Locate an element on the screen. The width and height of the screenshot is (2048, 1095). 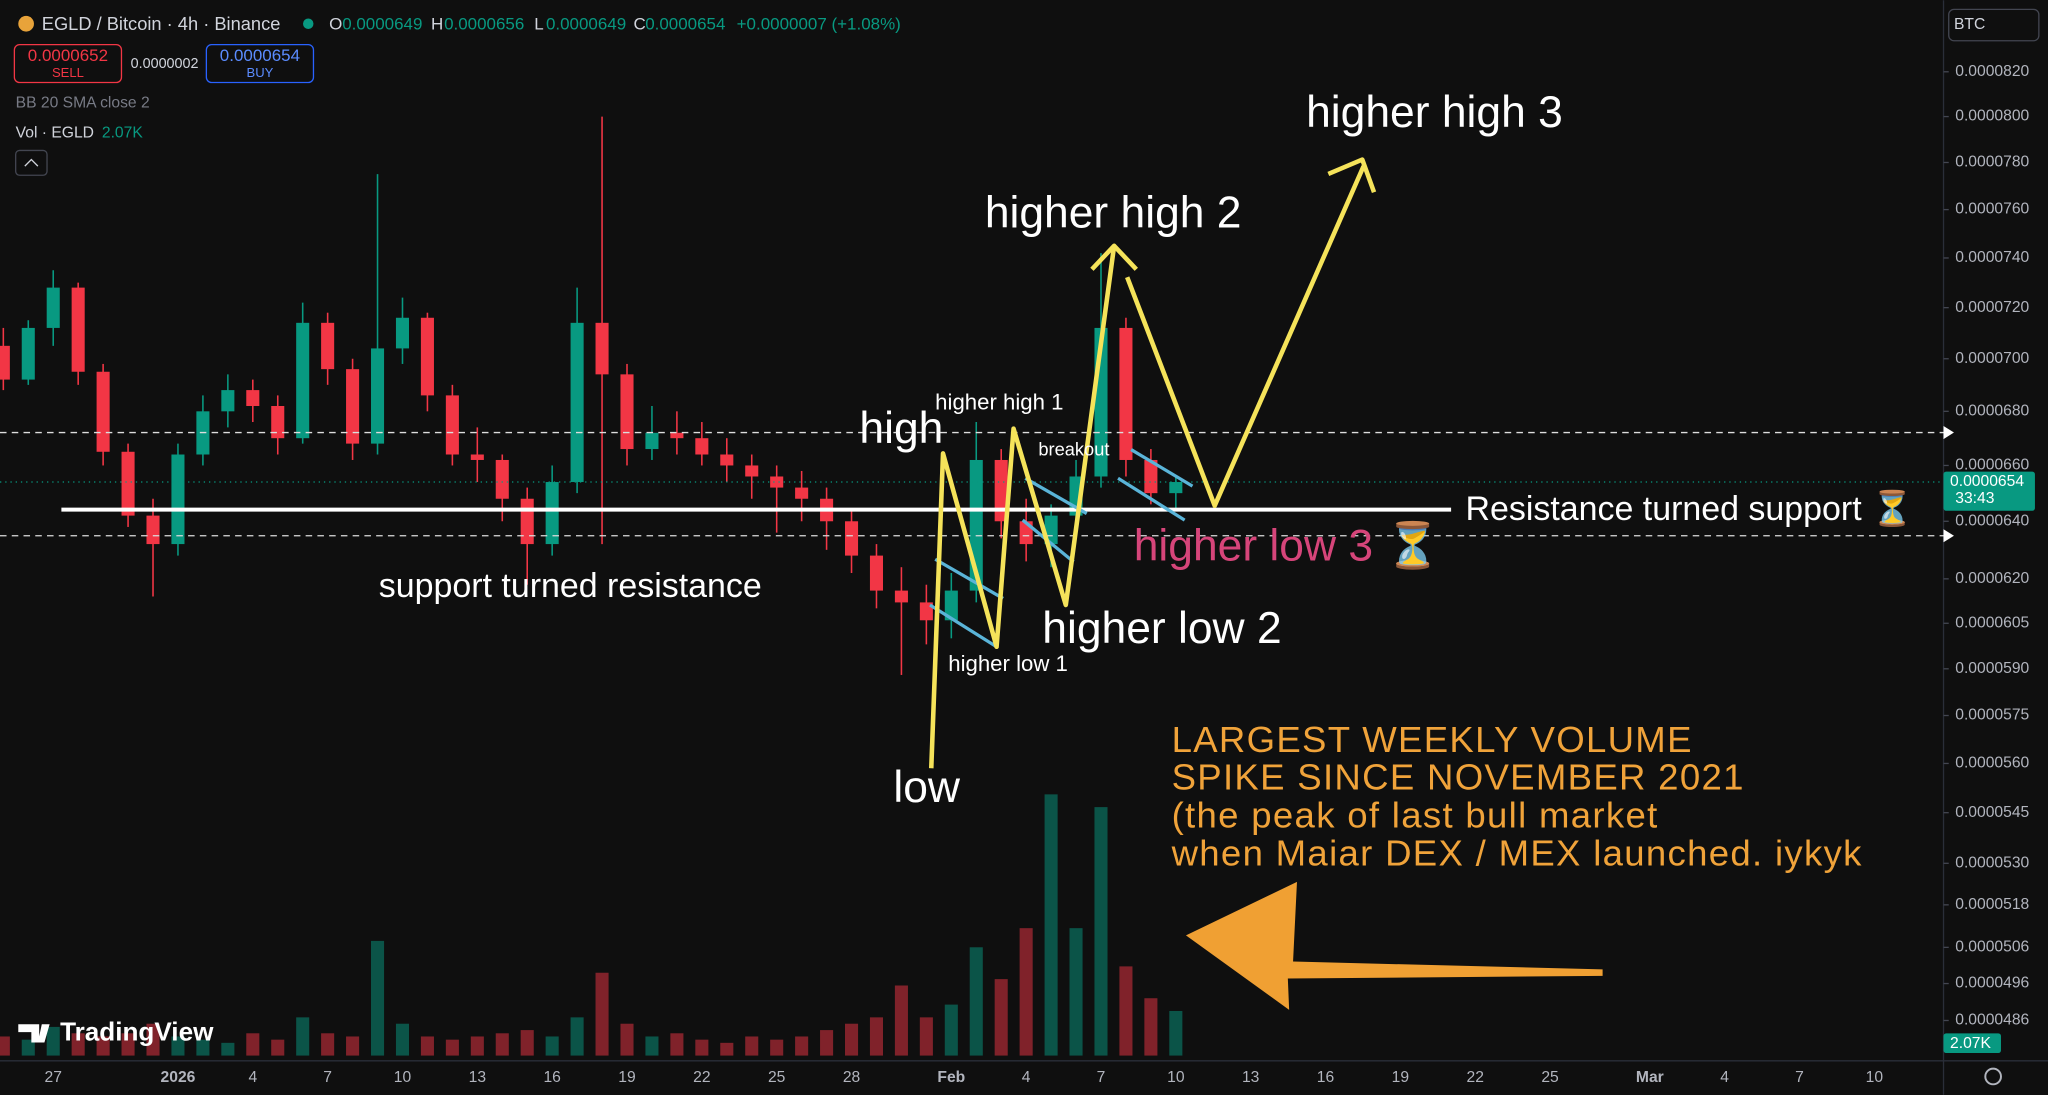
indicator: BB 20 SMA close 2 is located at coordinates (83, 103).